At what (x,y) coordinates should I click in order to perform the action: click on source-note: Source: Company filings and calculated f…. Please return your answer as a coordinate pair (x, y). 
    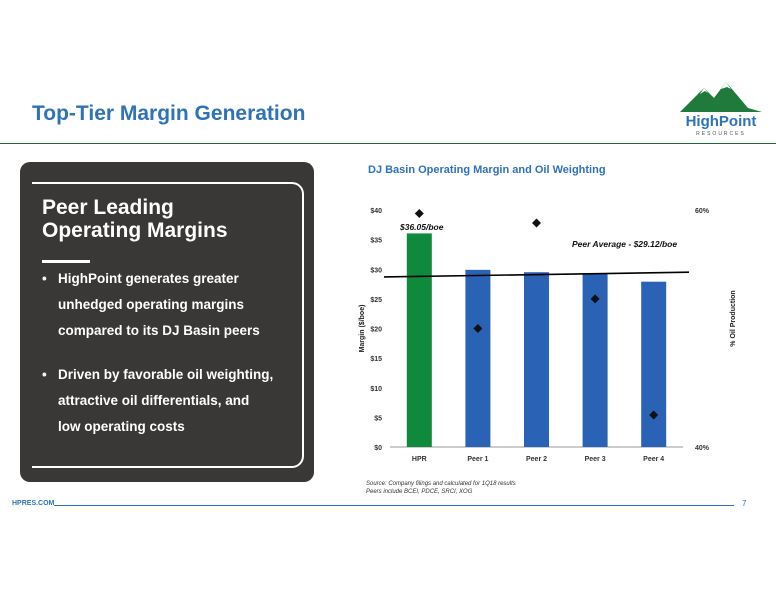
    Looking at the image, I should click on (441, 488).